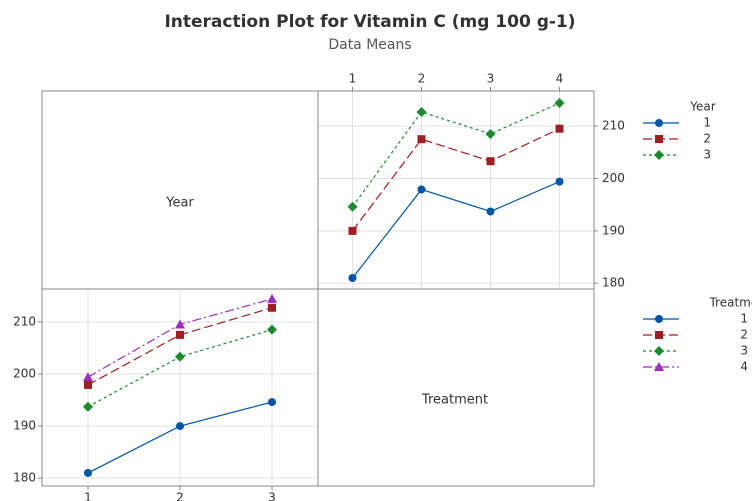 This screenshot has width=752, height=501. Describe the element at coordinates (454, 400) in the screenshot. I see `panel-label: Treatment` at that location.